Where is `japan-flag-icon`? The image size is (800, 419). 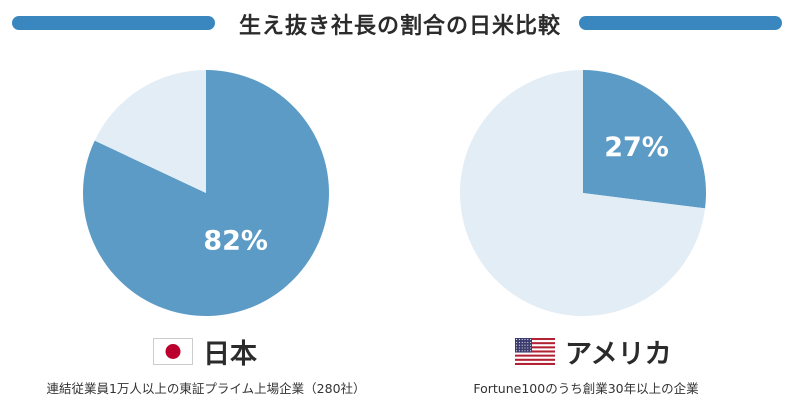
japan-flag-icon is located at coordinates (173, 351).